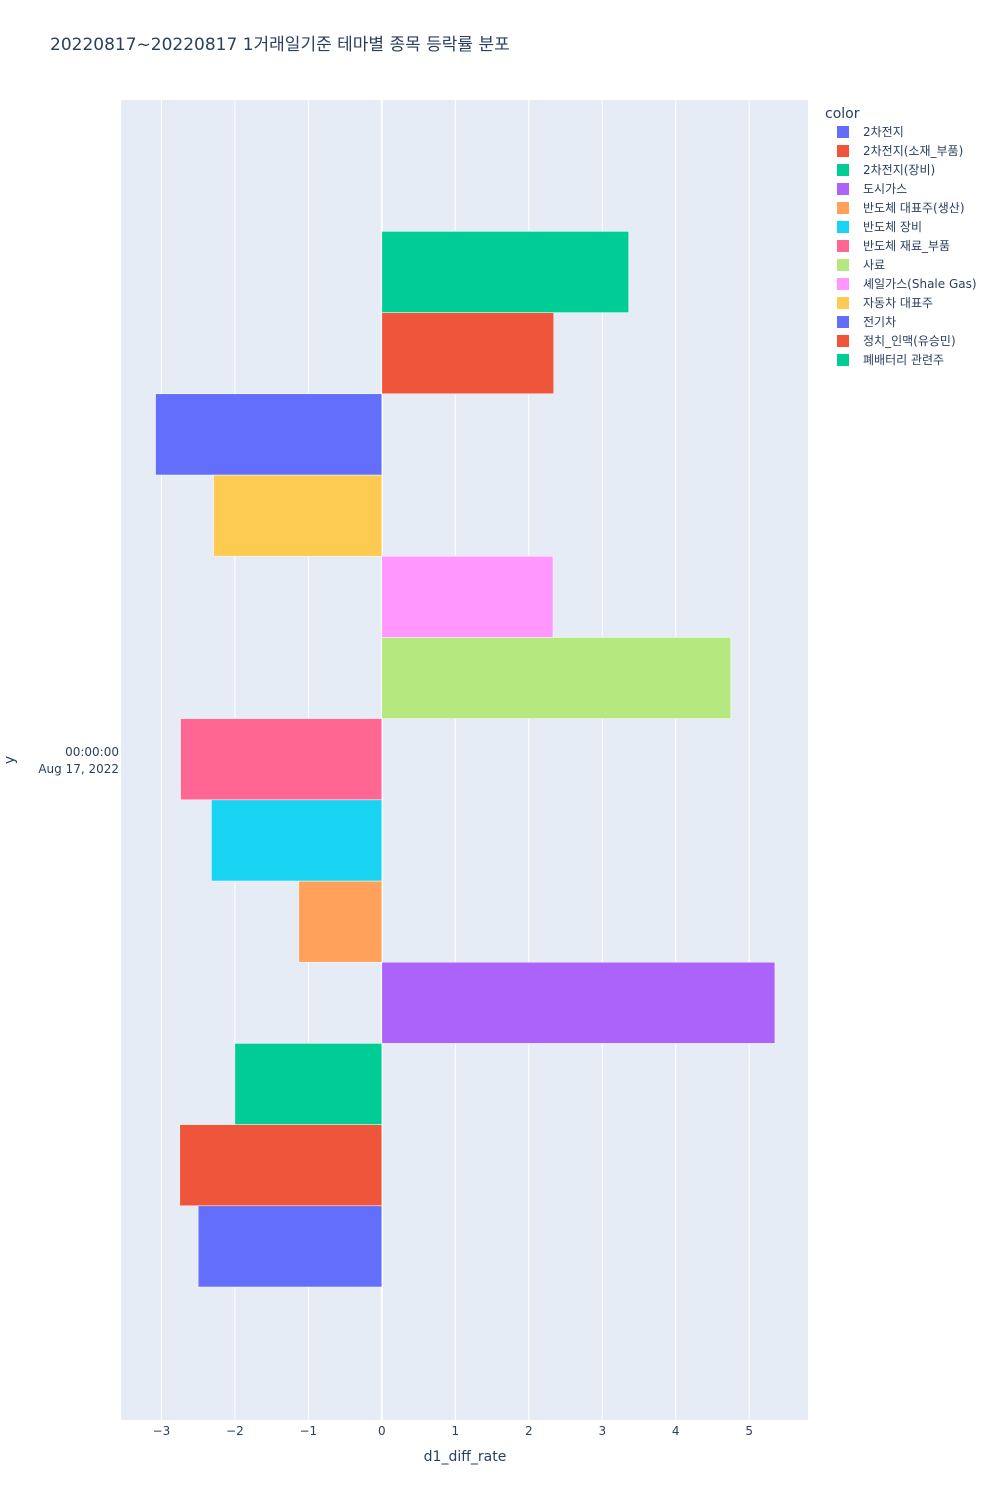 Image resolution: width=1000 pixels, height=1500 pixels. I want to click on x-axis-title: d1_diff_rate, so click(465, 1457).